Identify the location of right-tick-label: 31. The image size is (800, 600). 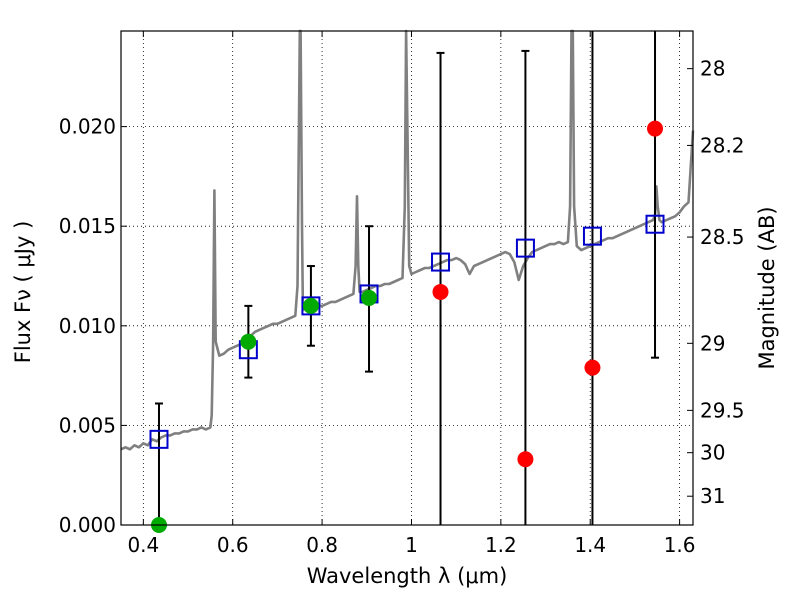
(712, 496).